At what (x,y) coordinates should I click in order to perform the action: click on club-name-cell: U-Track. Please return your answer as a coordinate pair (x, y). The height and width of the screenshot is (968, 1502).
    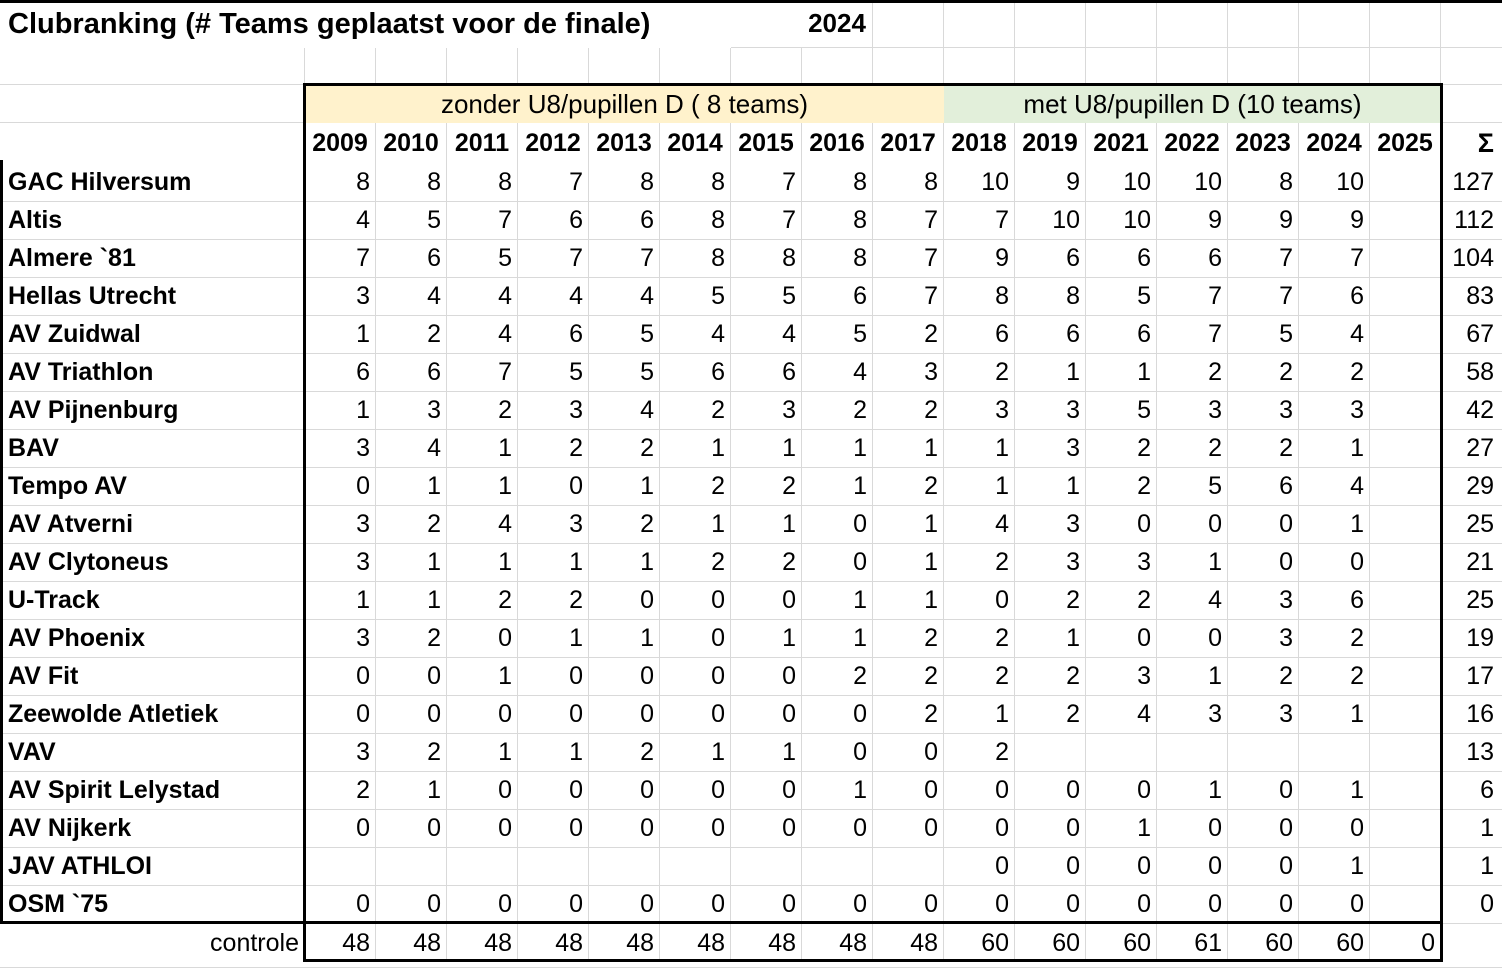
    Looking at the image, I should click on (152, 601).